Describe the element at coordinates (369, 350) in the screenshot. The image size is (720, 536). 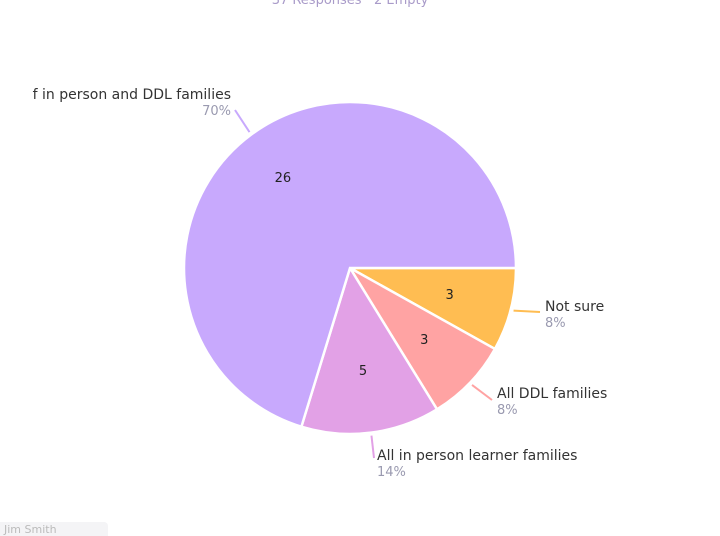
I see `pie-slice-all-in-person-learner-families` at that location.